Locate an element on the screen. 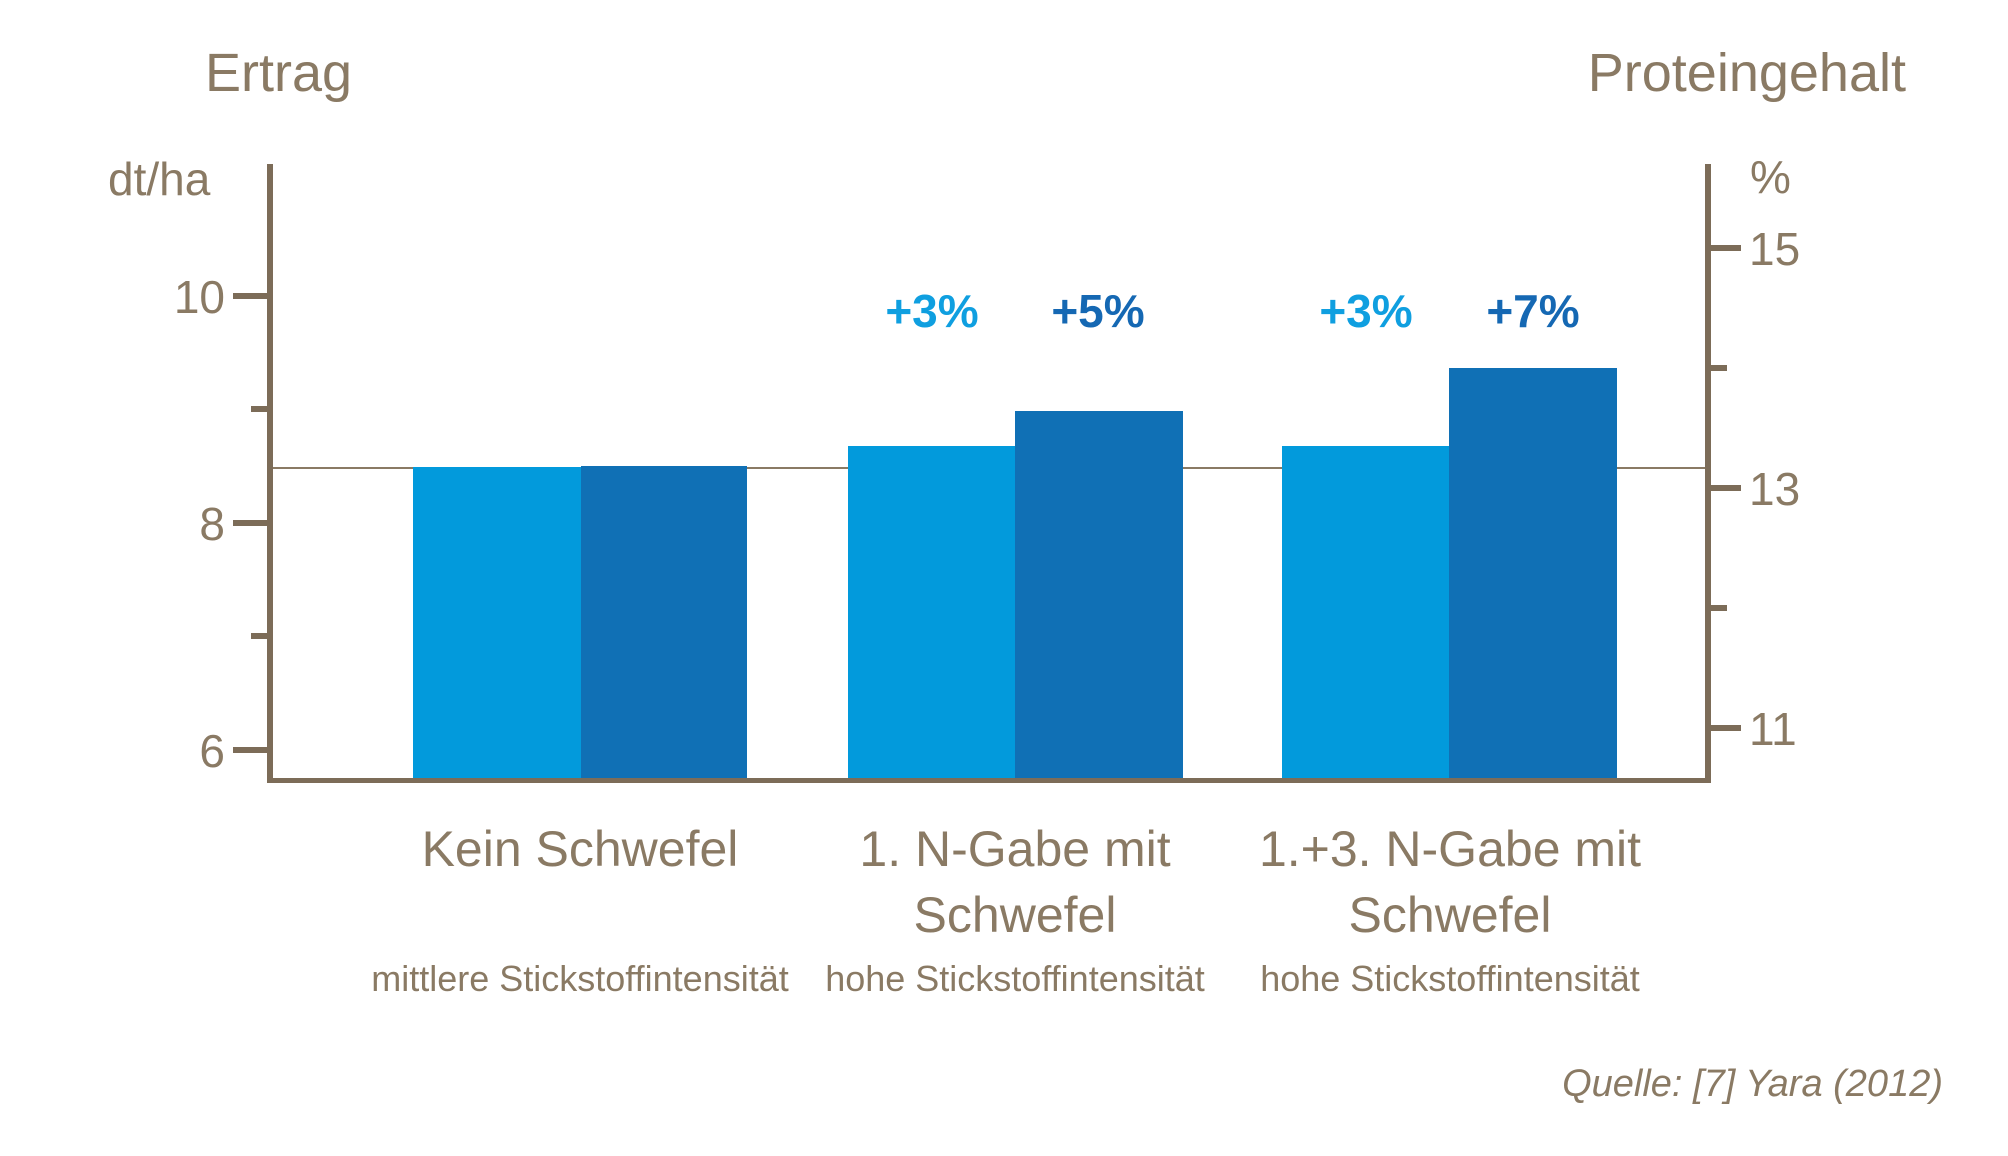  bar-ertrag-group2 is located at coordinates (931, 613).